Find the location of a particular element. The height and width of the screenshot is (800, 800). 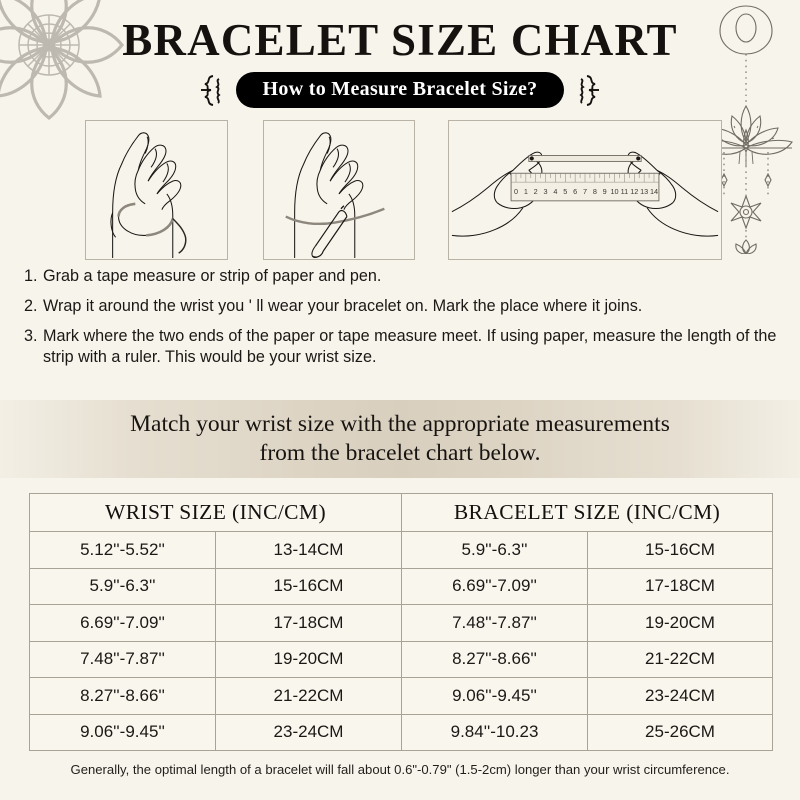

badge-label: How to Measure Bracelet Size? is located at coordinates (400, 90).